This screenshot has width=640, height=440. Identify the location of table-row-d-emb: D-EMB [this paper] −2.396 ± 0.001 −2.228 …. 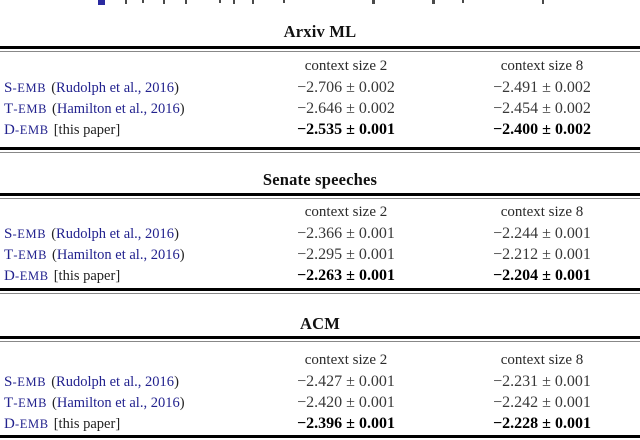
(320, 423).